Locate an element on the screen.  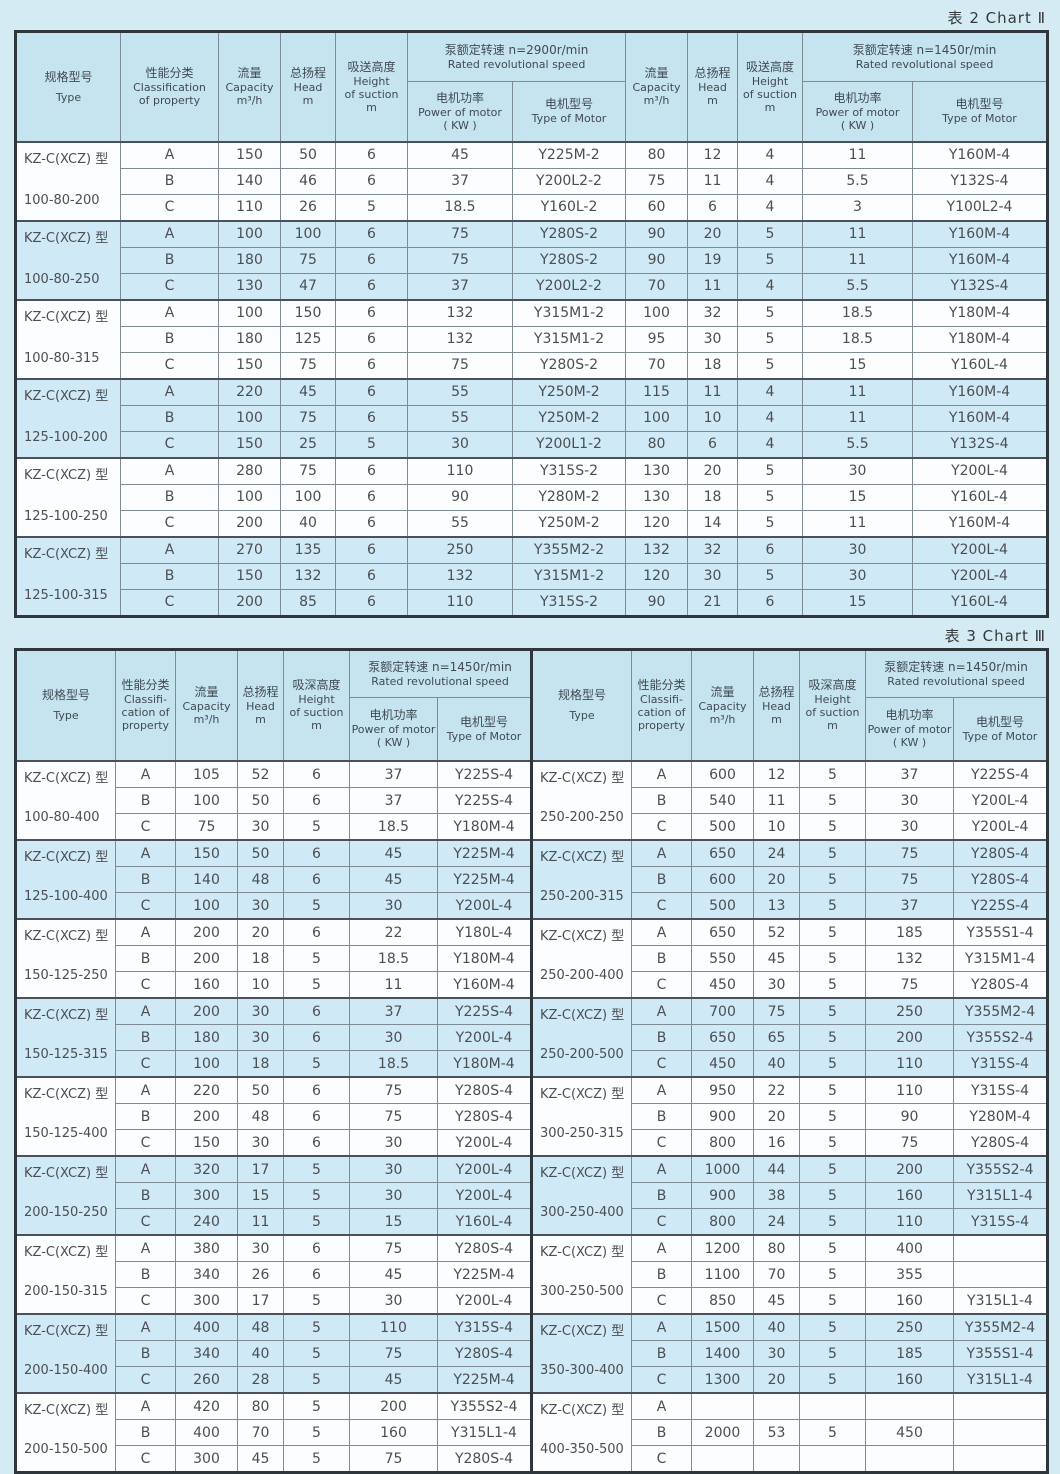
col-header-classification-right: 性能分类 Classifi- cation of property is located at coordinates (662, 705).